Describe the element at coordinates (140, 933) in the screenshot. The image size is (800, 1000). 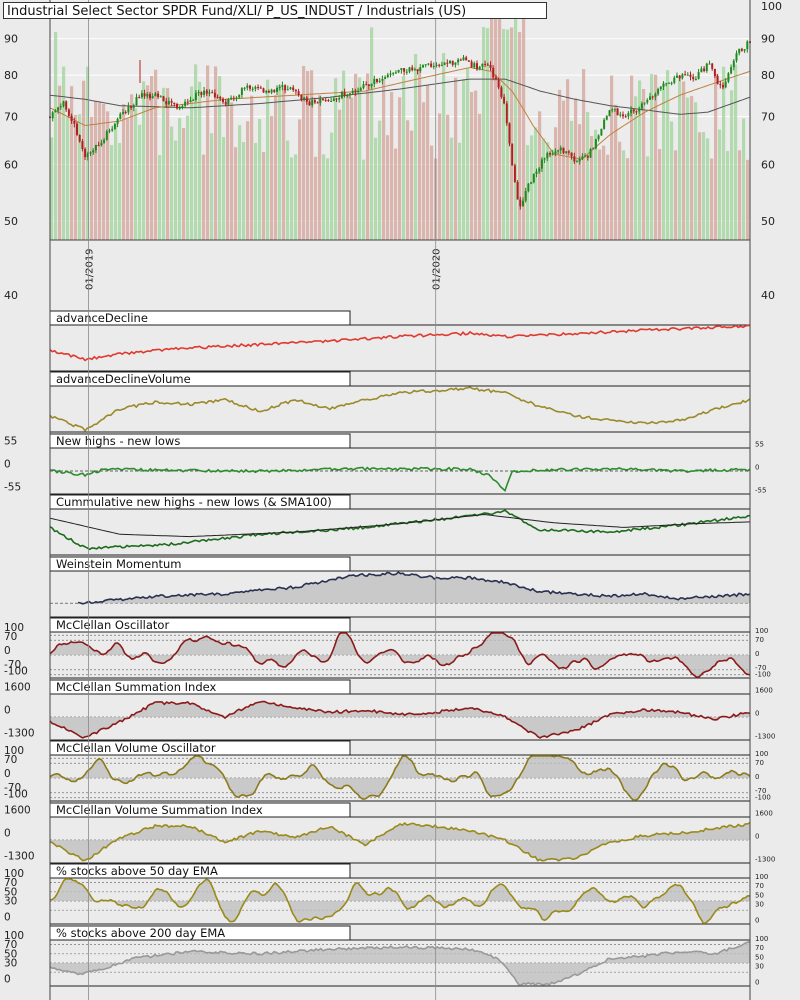
I see `panel-title: % stocks above 200 day EMA` at that location.